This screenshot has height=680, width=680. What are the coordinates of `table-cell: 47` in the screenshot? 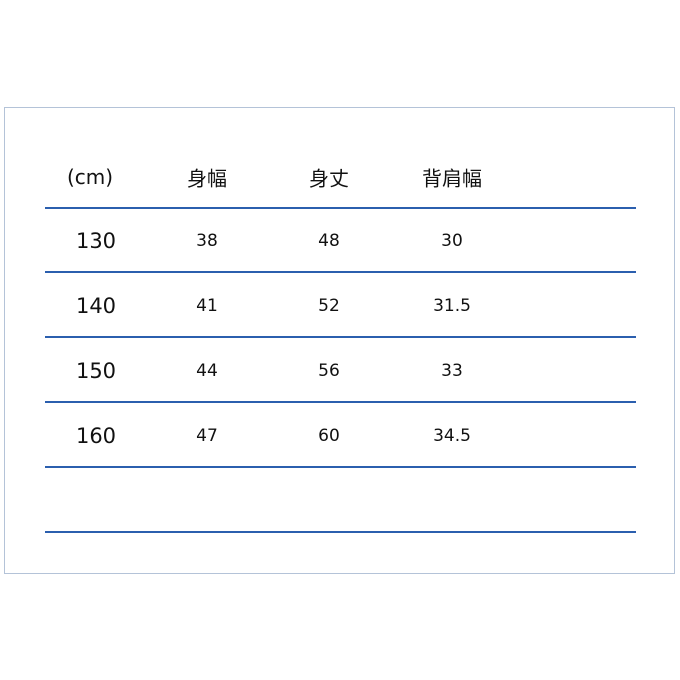 It's located at (207, 436).